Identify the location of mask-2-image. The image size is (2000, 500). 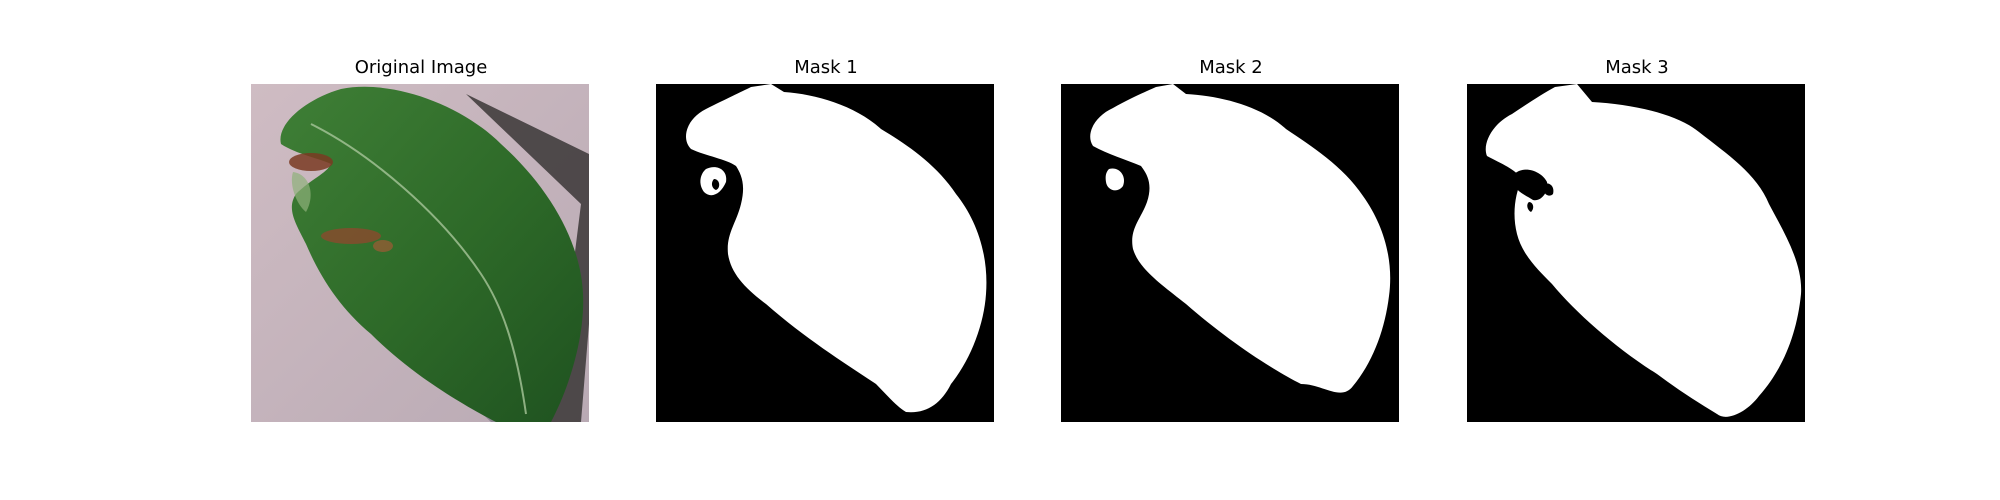
(1230, 253).